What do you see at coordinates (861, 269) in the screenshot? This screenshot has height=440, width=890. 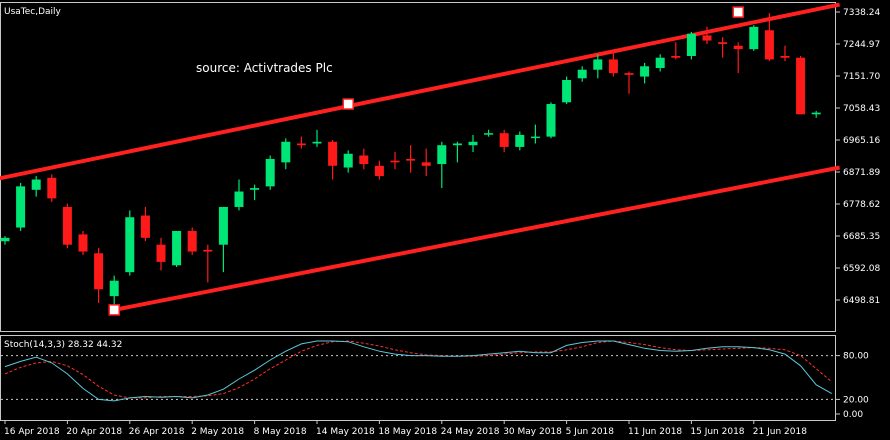 I see `y-tick-label: 6592.08` at bounding box center [861, 269].